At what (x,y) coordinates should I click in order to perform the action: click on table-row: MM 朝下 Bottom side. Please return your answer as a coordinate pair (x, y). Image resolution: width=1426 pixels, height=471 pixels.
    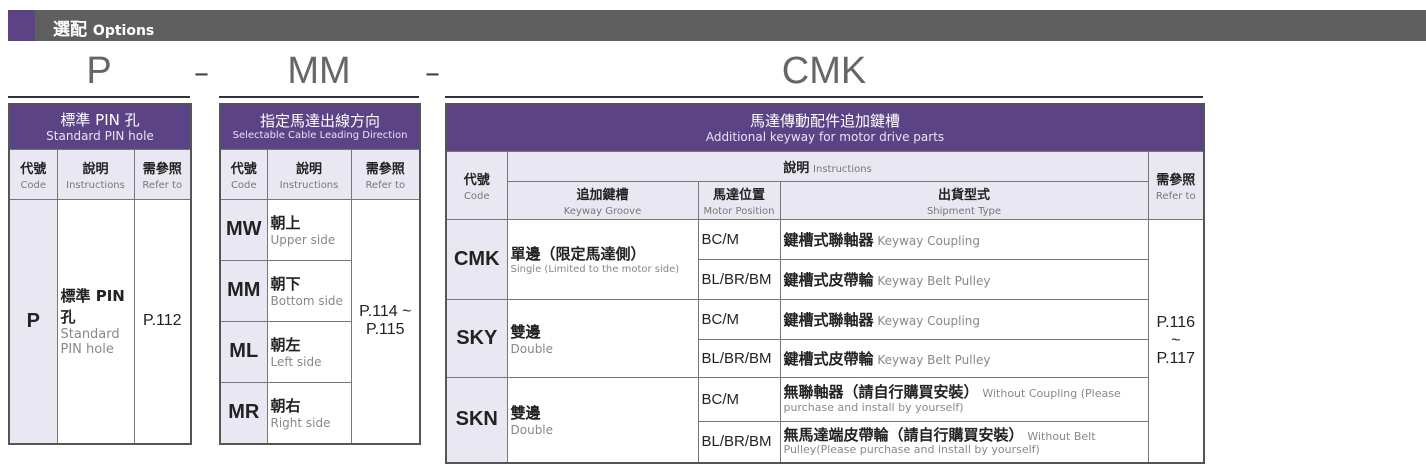
    Looking at the image, I should click on (319, 290).